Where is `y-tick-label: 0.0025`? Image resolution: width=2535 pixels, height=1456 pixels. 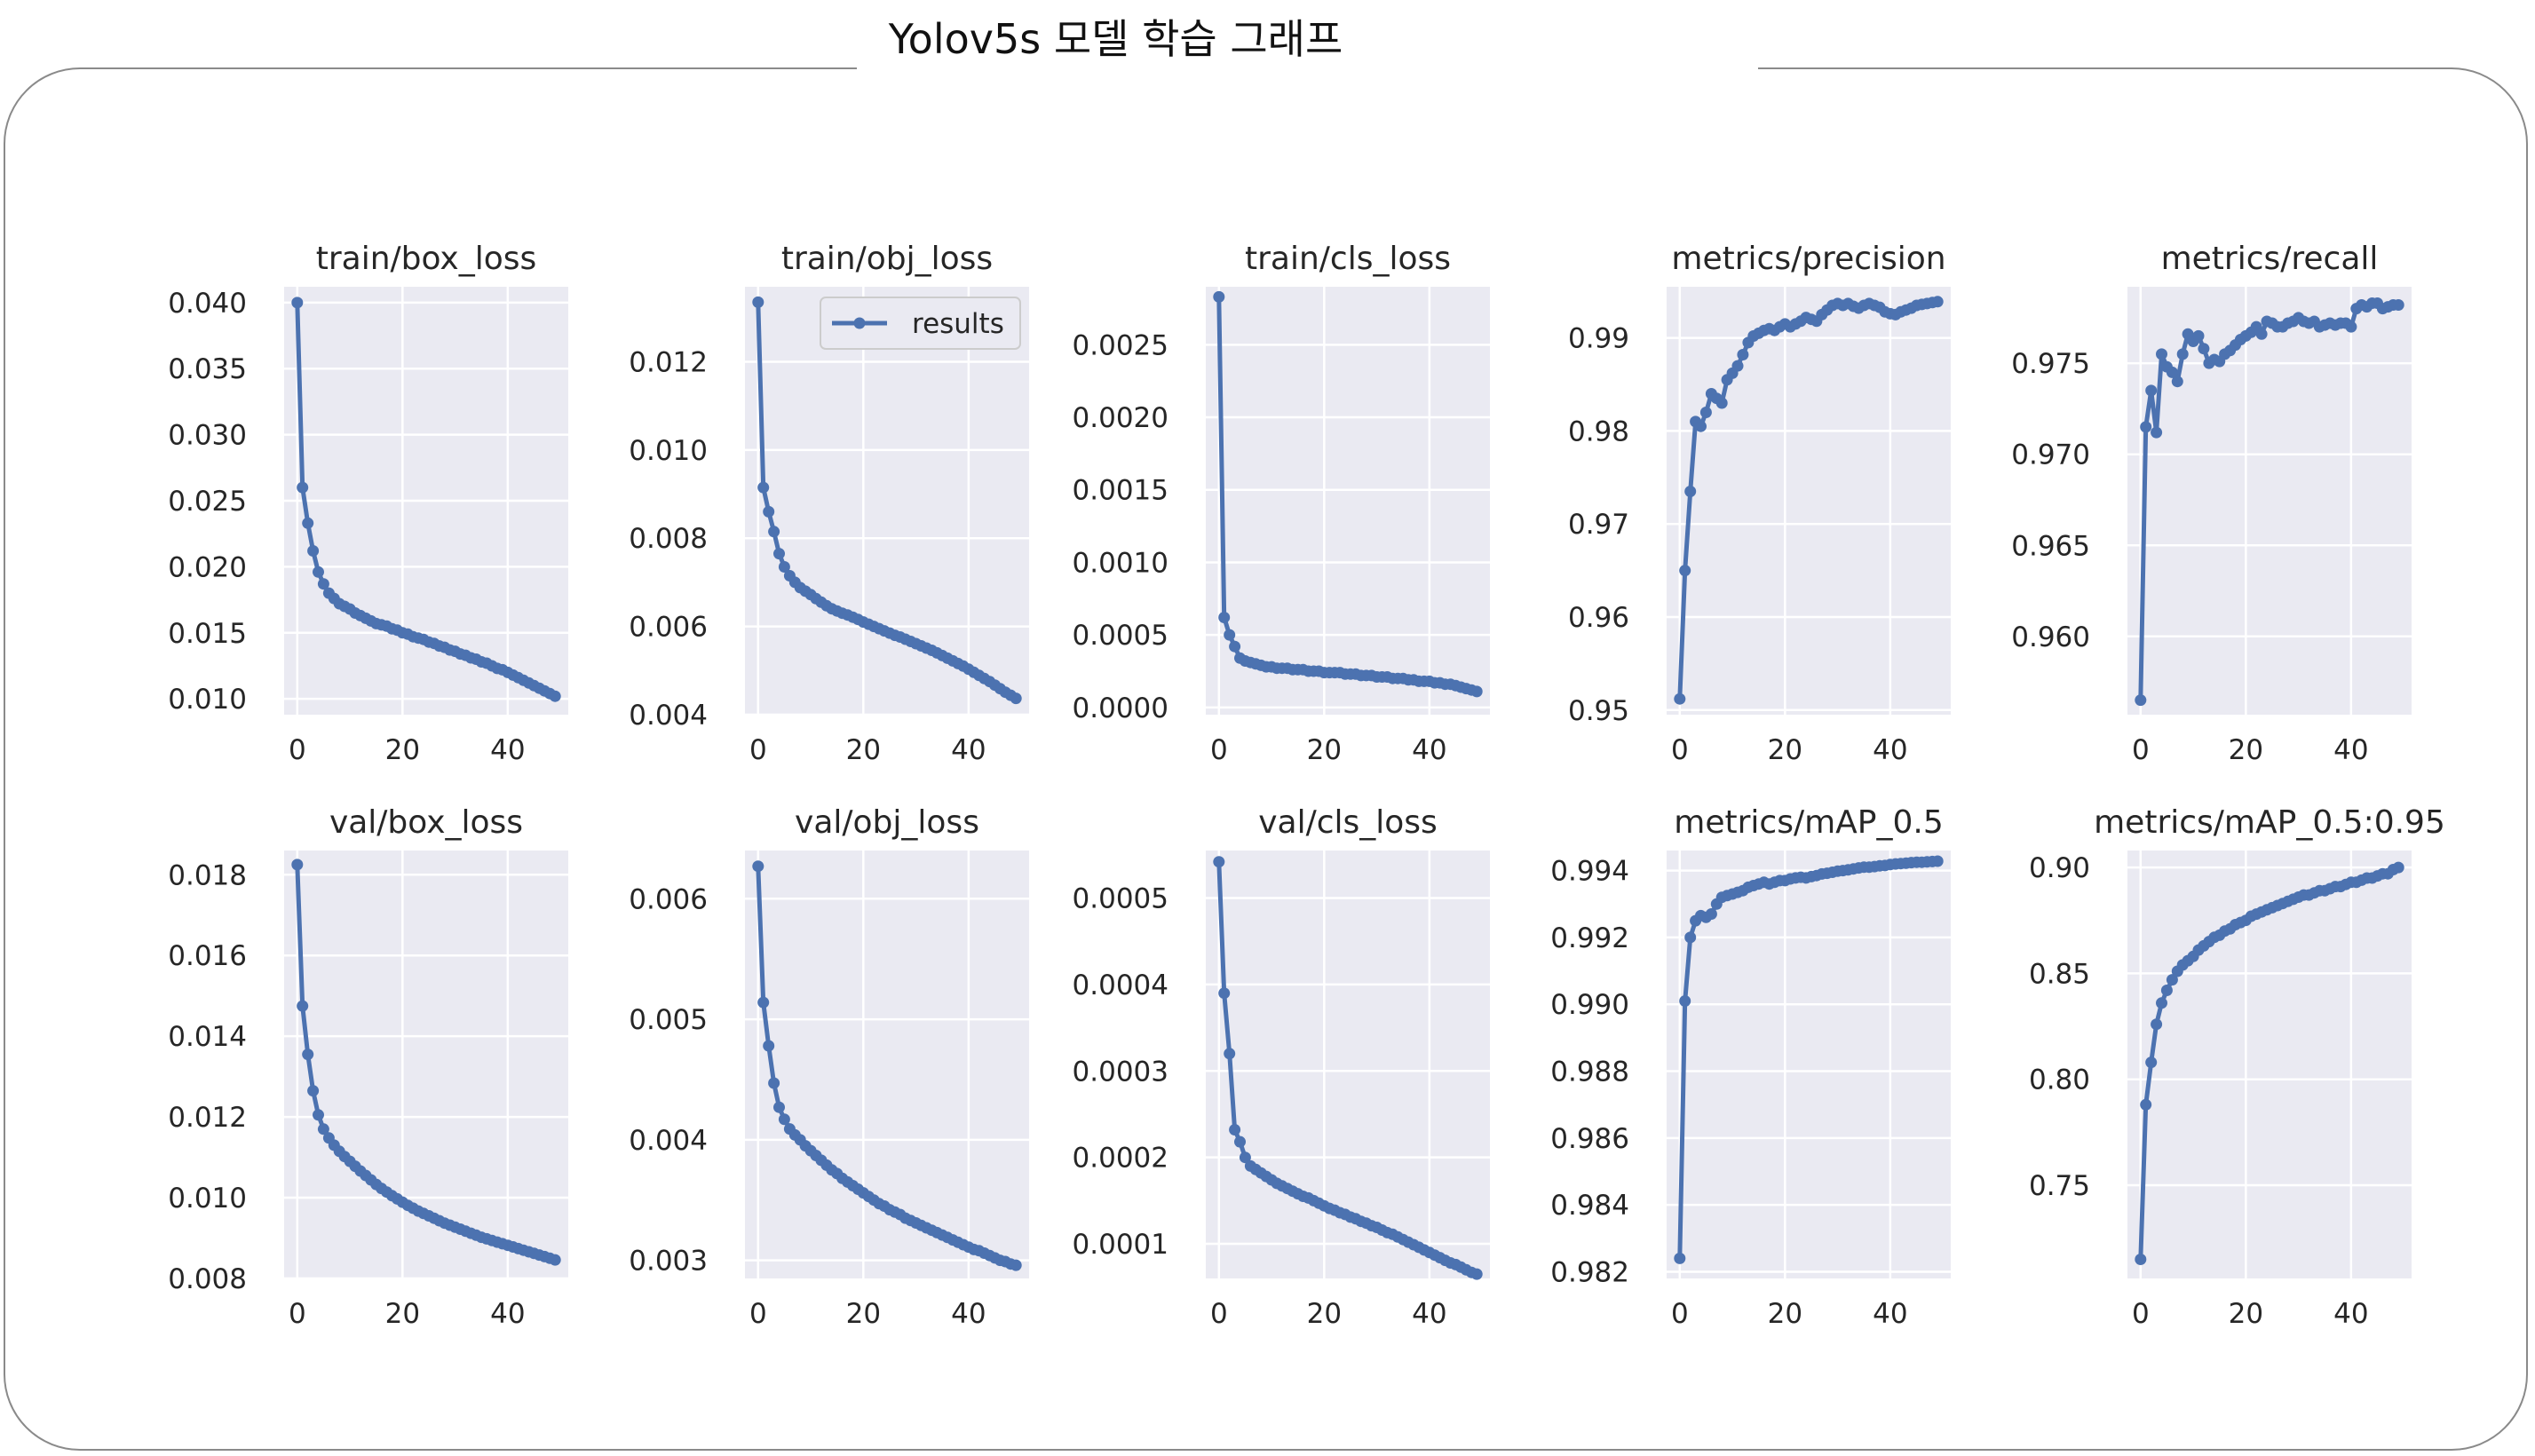 y-tick-label: 0.0025 is located at coordinates (1120, 345).